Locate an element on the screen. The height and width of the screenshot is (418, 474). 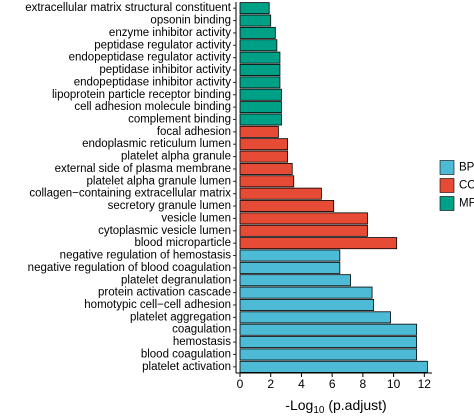
y-tick-label: blood coagulation is located at coordinates (186, 354).